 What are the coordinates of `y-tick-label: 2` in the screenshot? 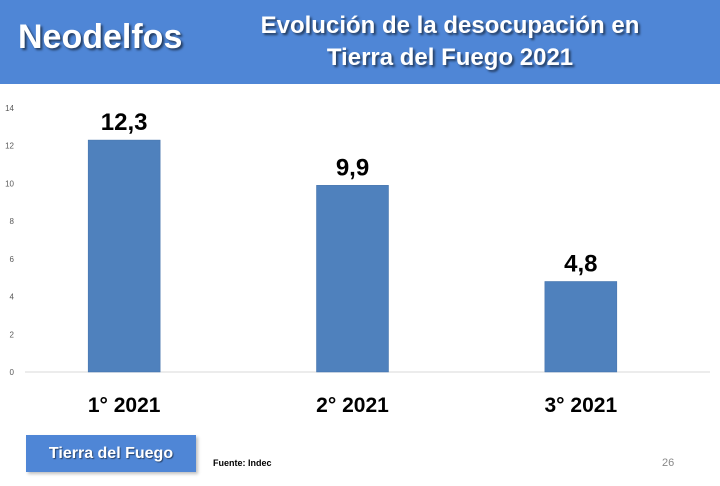 It's located at (12, 334).